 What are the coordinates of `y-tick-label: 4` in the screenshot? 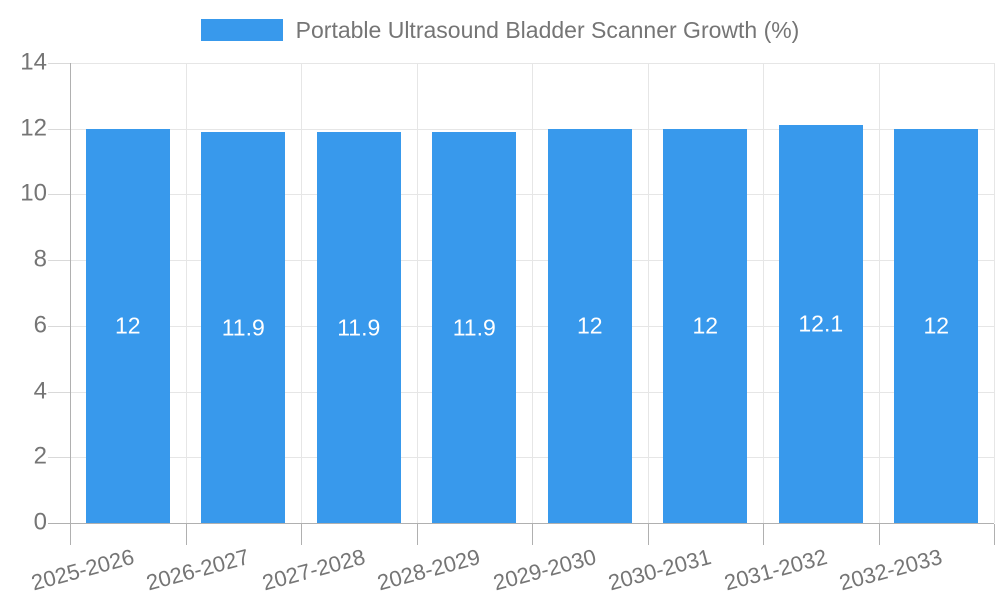 It's located at (40, 391).